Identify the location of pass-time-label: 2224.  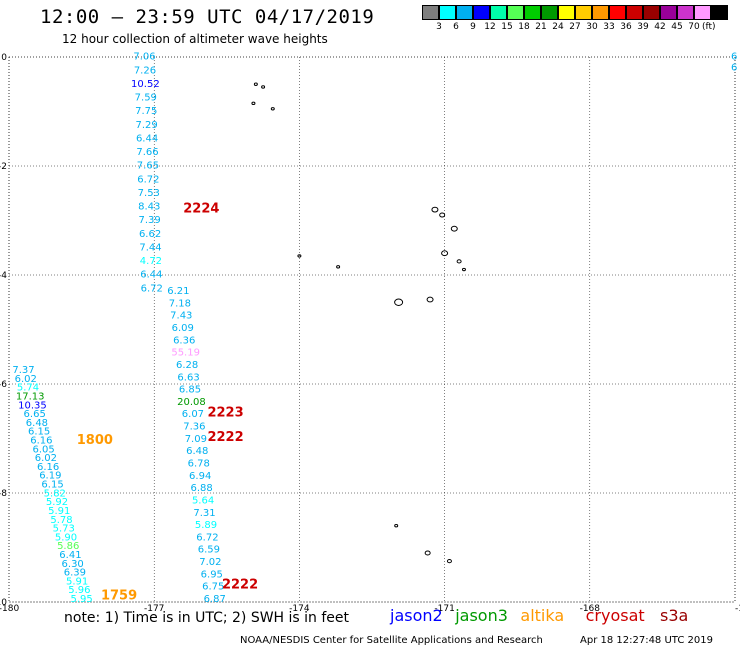
(201, 208).